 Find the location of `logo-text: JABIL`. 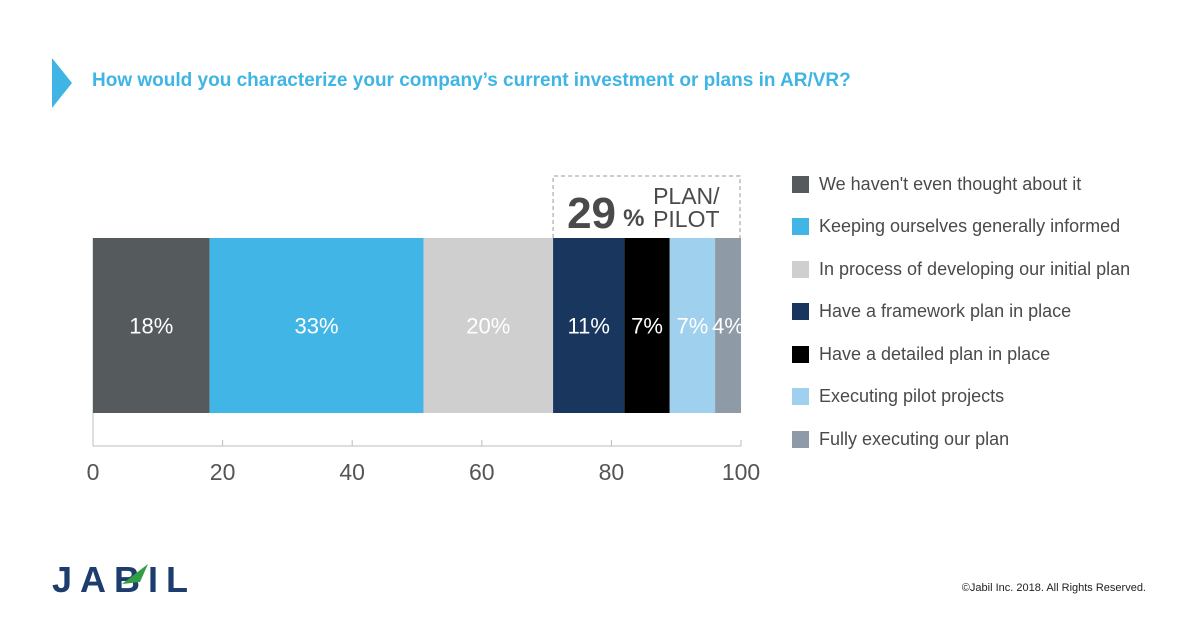

logo-text: JABIL is located at coordinates (124, 579).